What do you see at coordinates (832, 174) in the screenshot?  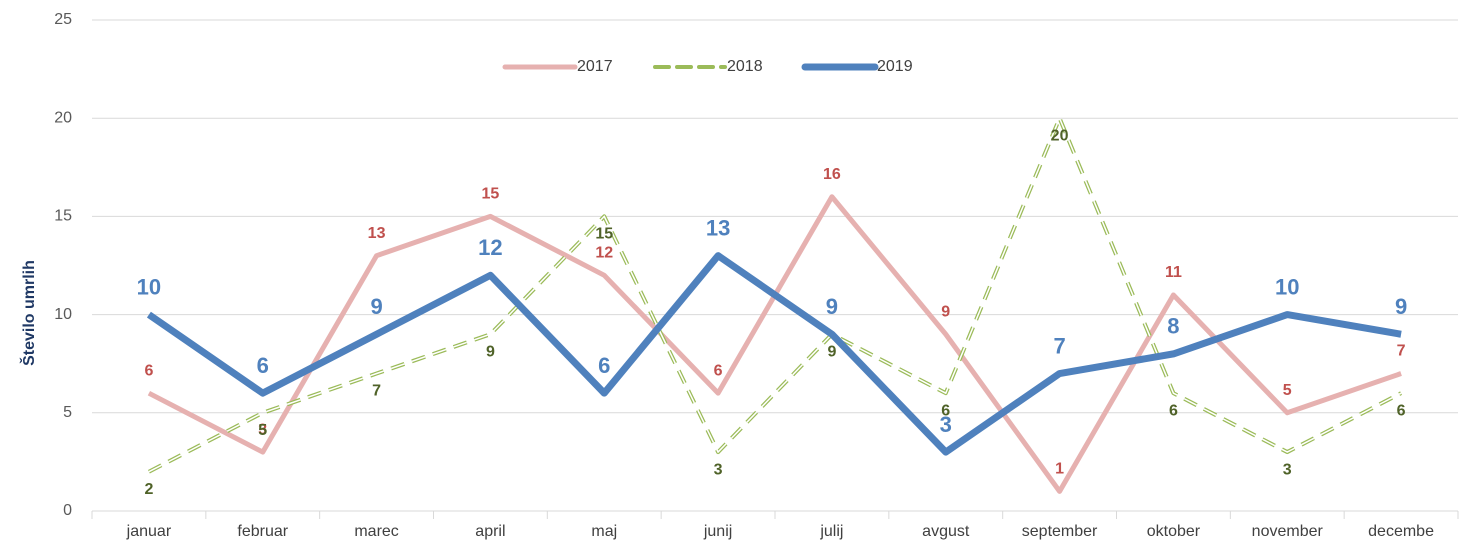 I see `data-label: 16` at bounding box center [832, 174].